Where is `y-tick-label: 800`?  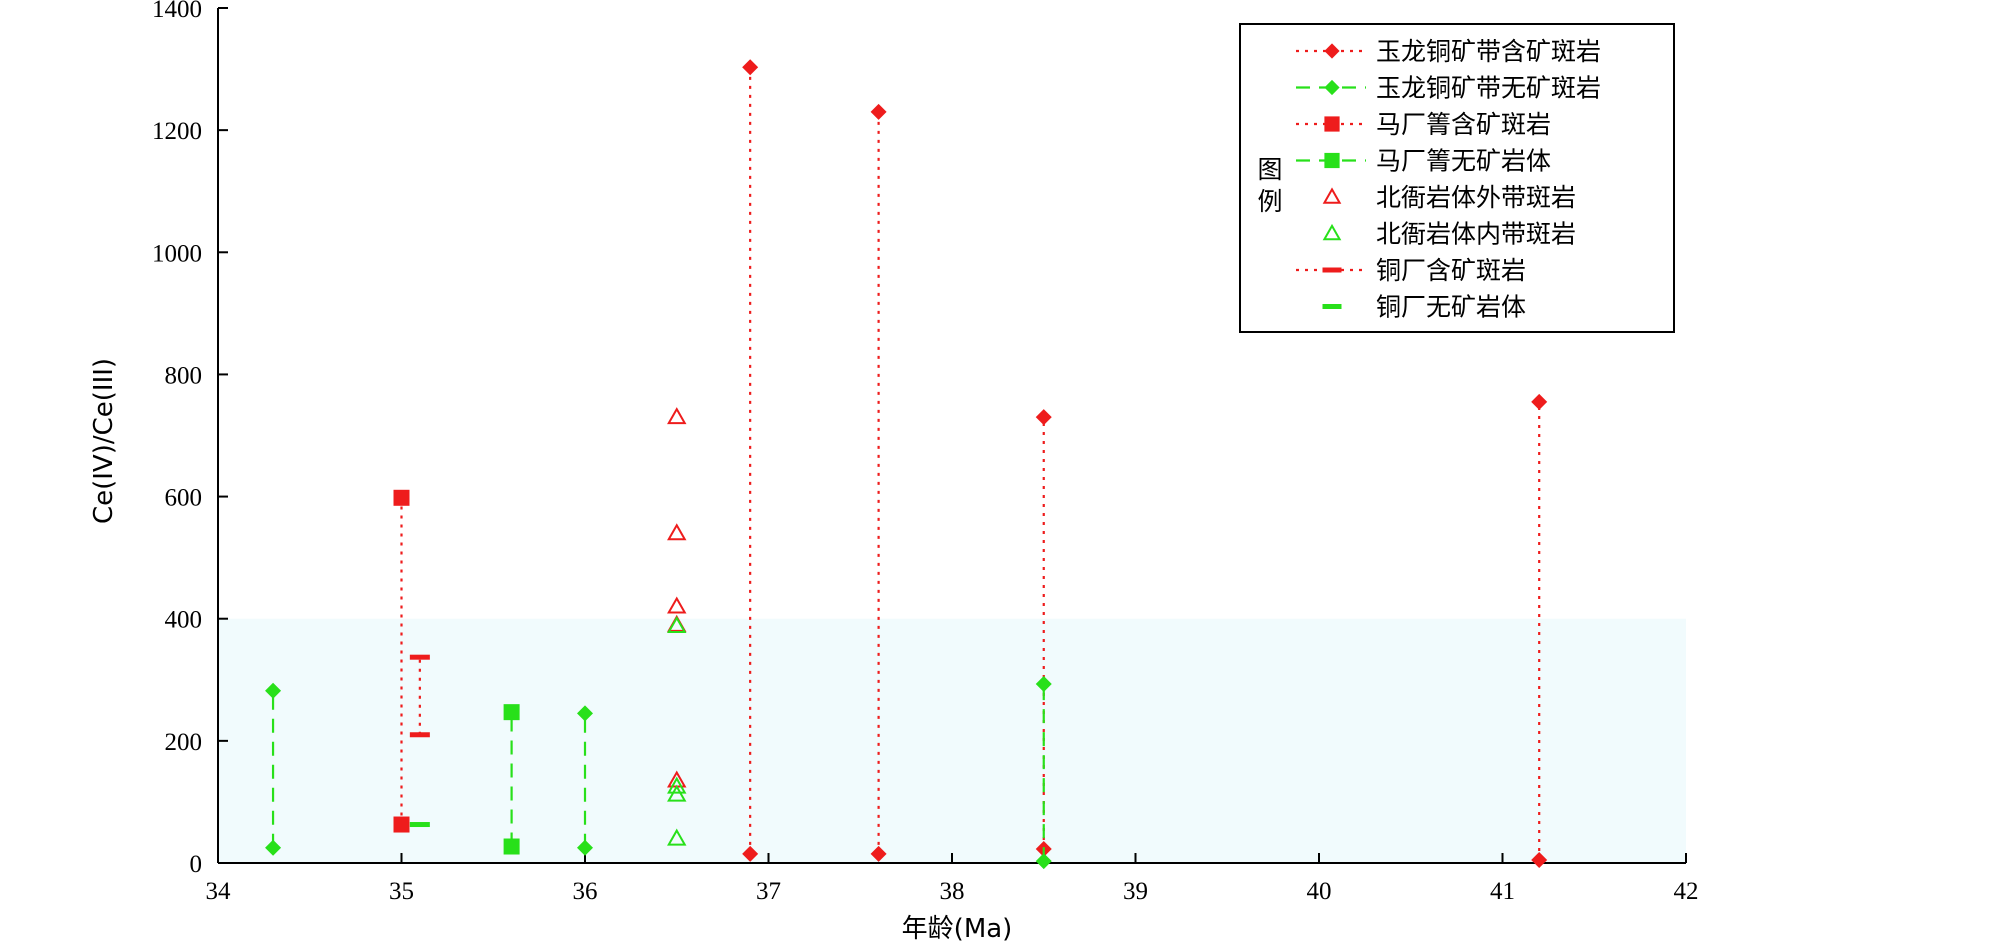
y-tick-label: 800 is located at coordinates (184, 375).